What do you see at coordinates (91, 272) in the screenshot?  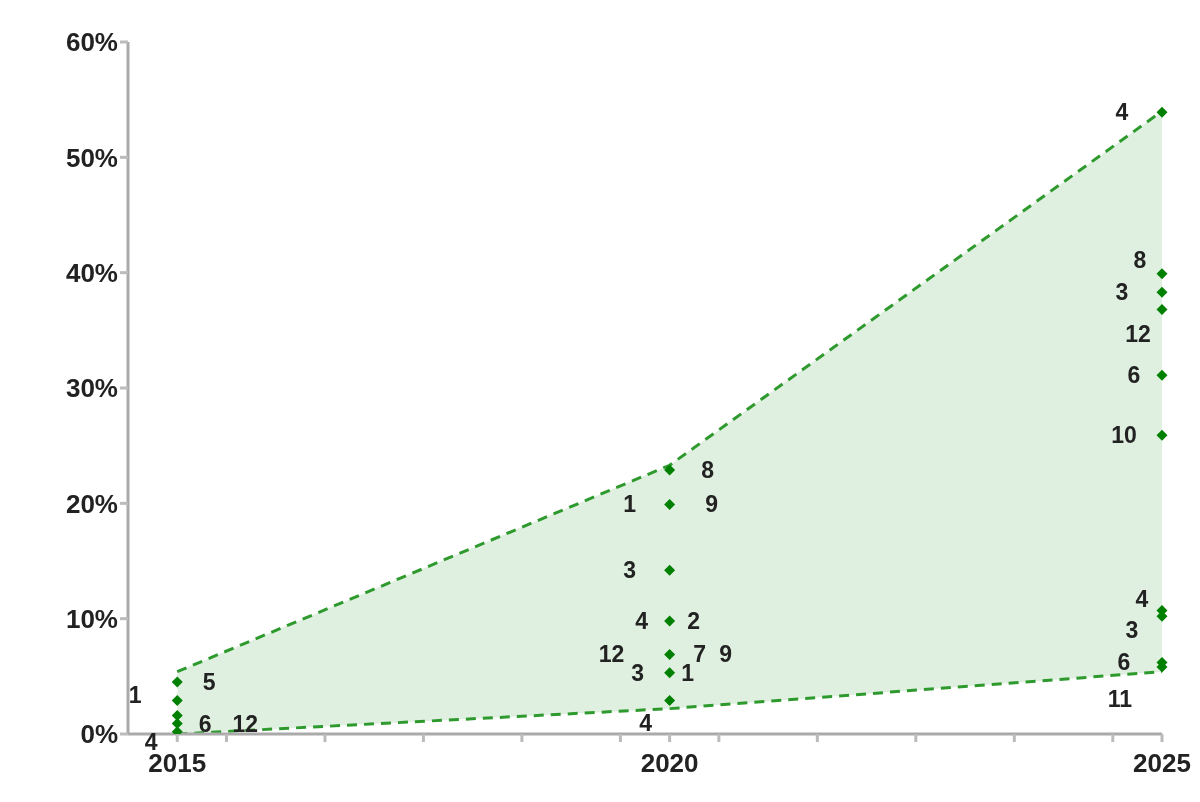 I see `y-tick-label: 40%` at bounding box center [91, 272].